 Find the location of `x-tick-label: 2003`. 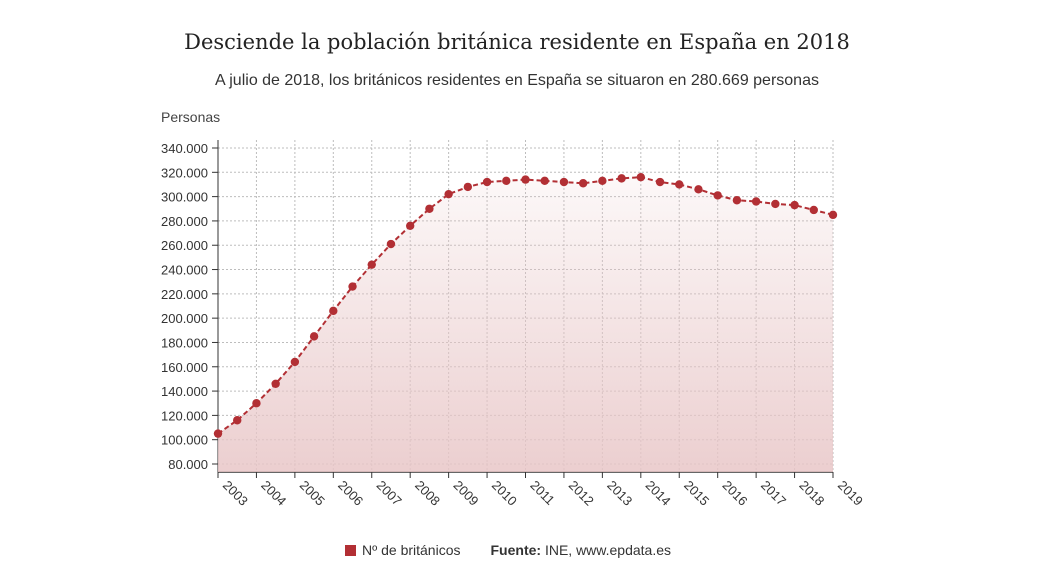

x-tick-label: 2003 is located at coordinates (235, 493).